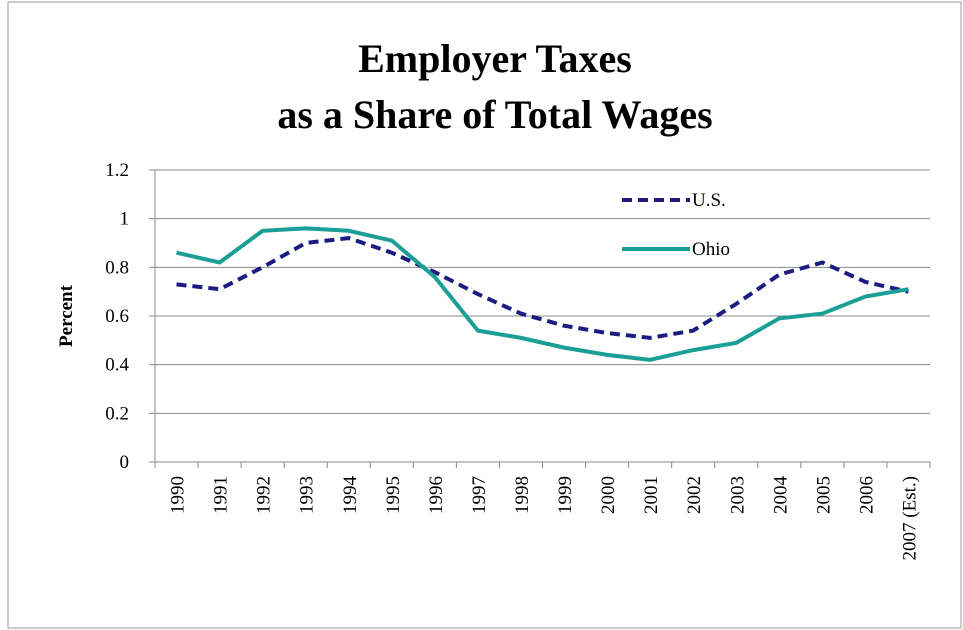 The width and height of the screenshot is (963, 630). What do you see at coordinates (780, 495) in the screenshot?
I see `x-tick-label: 2004` at bounding box center [780, 495].